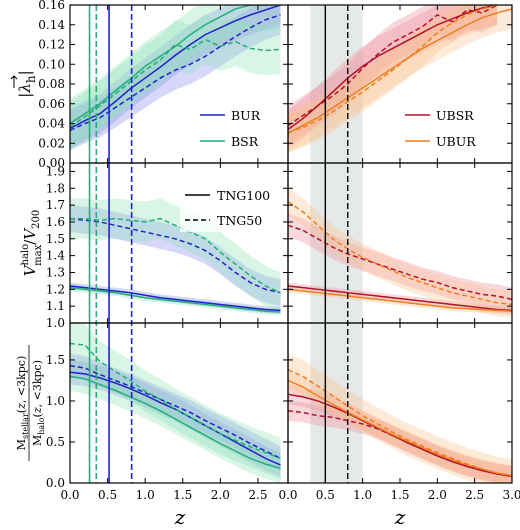  I want to click on ytick-label: 1.9, so click(55, 171).